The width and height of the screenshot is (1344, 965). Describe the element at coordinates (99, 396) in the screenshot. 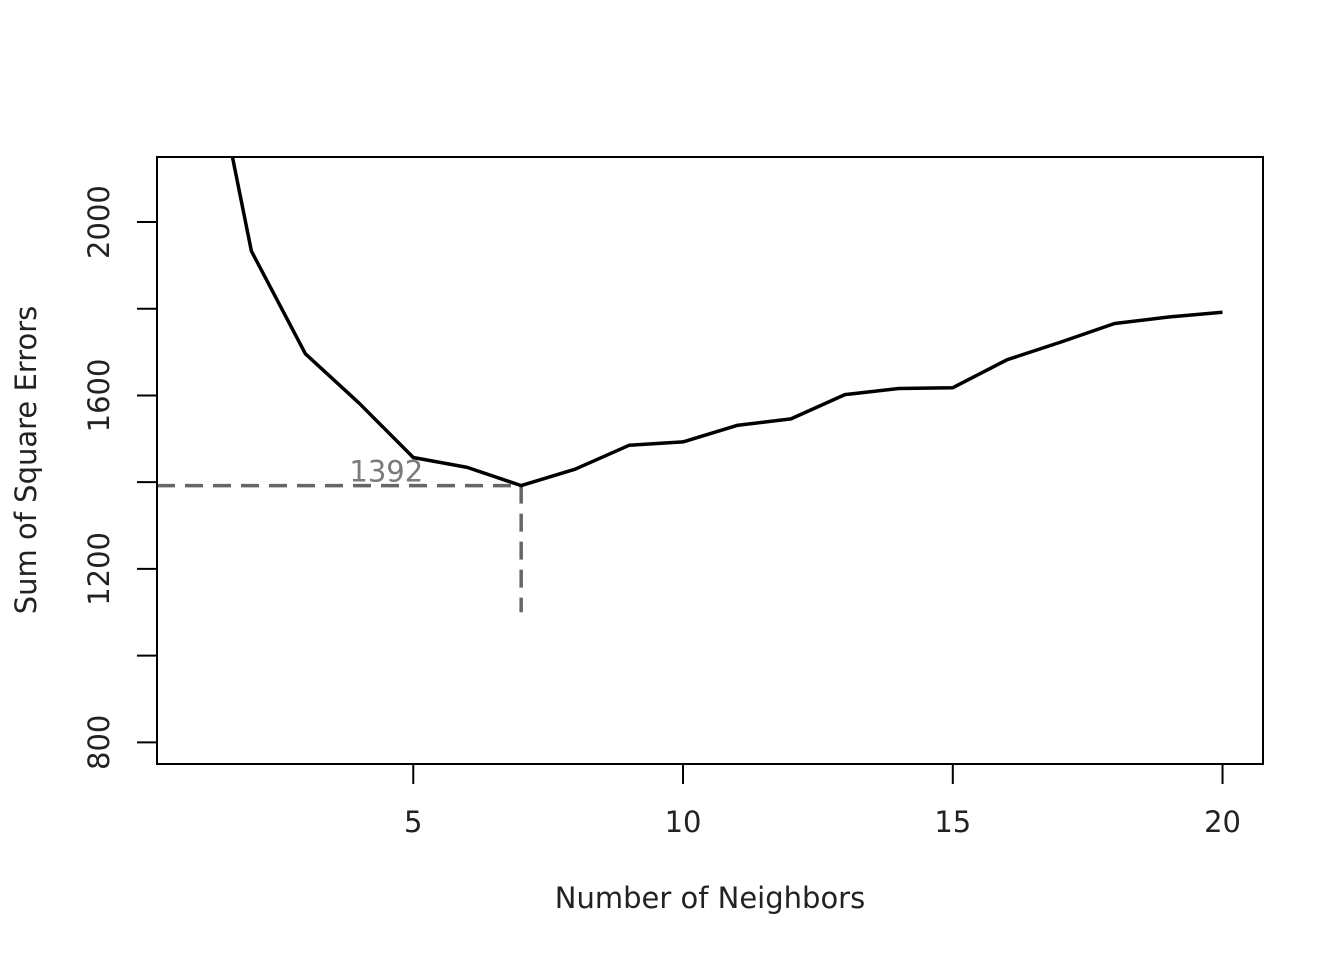

I see `y-tick-label: 1600` at that location.